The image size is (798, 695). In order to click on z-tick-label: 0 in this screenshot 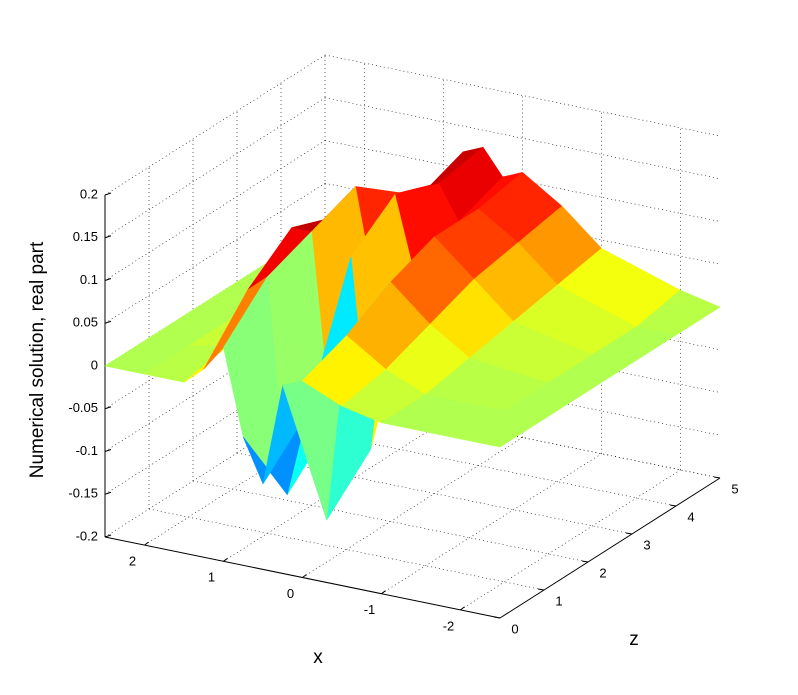, I will do `click(514, 628)`.